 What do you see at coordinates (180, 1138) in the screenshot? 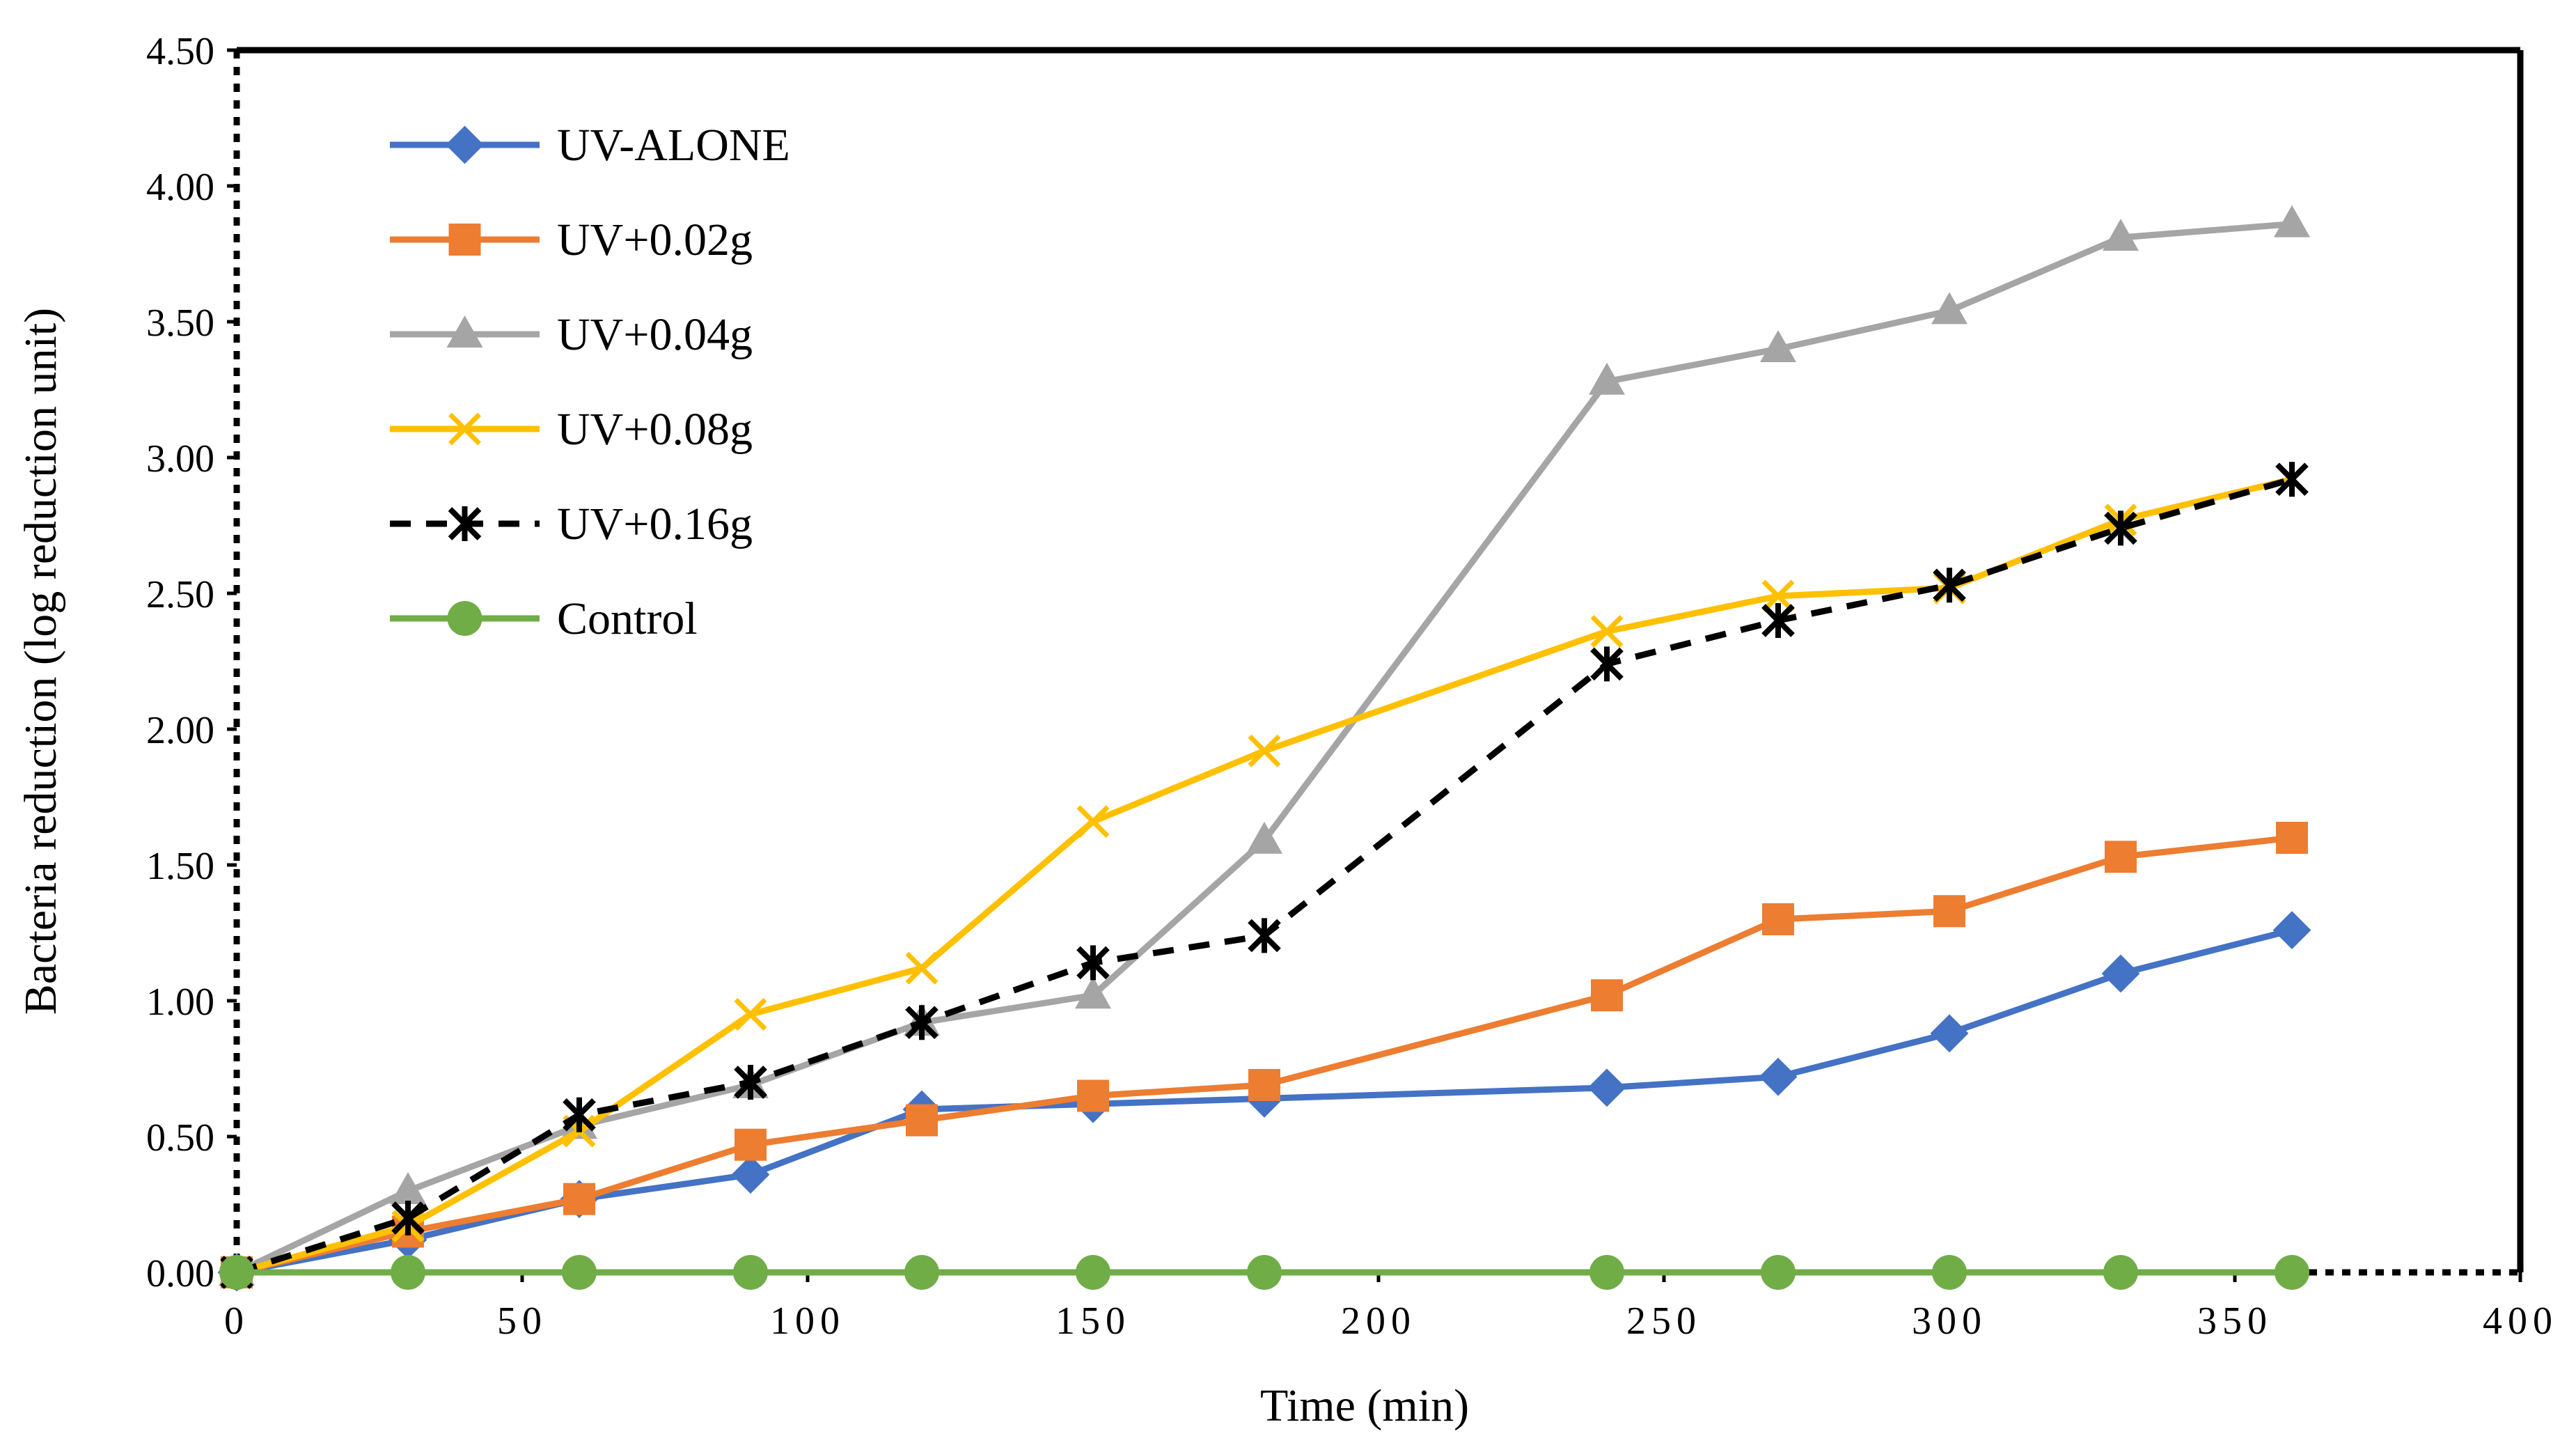
I see `y-tick-label: 0.50` at bounding box center [180, 1138].